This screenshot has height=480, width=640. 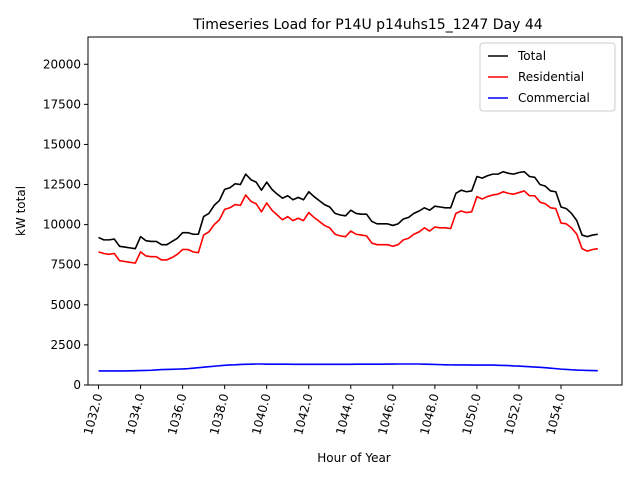 I want to click on legend-box, so click(x=547, y=77).